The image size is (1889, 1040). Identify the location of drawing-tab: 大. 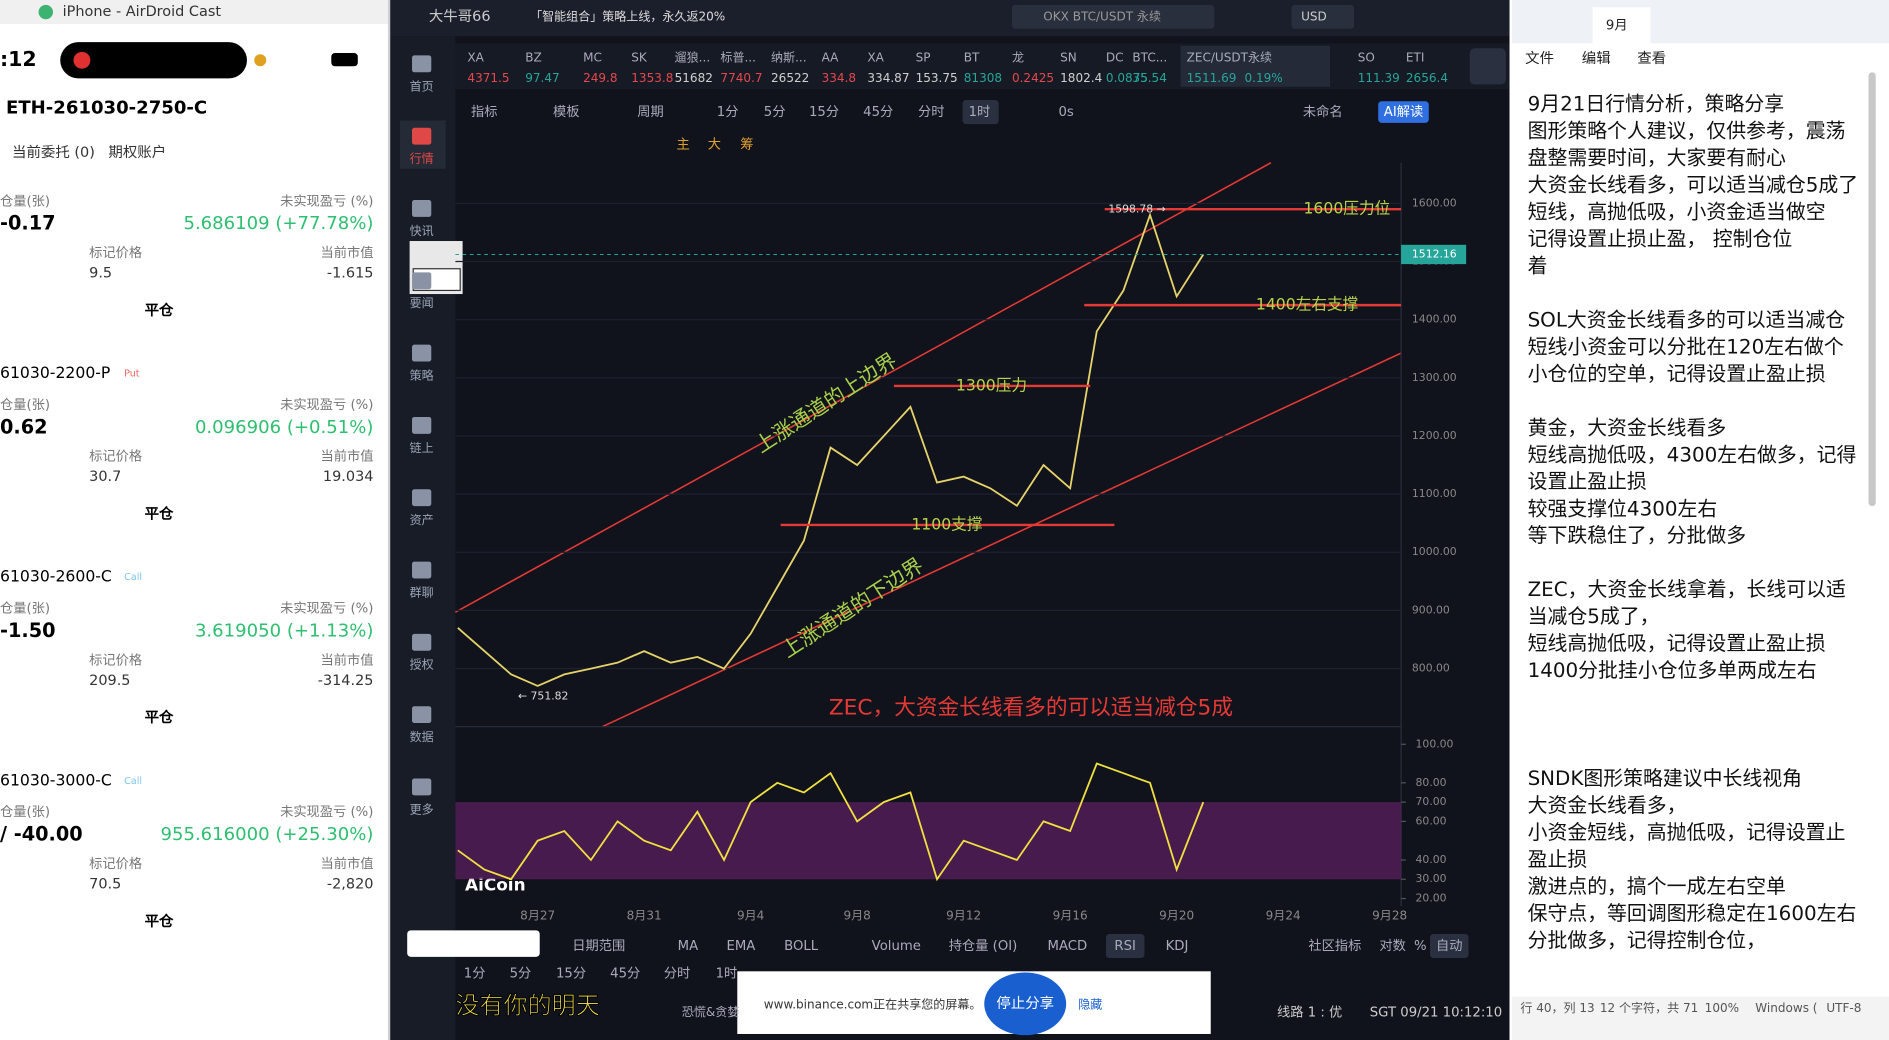
(714, 145).